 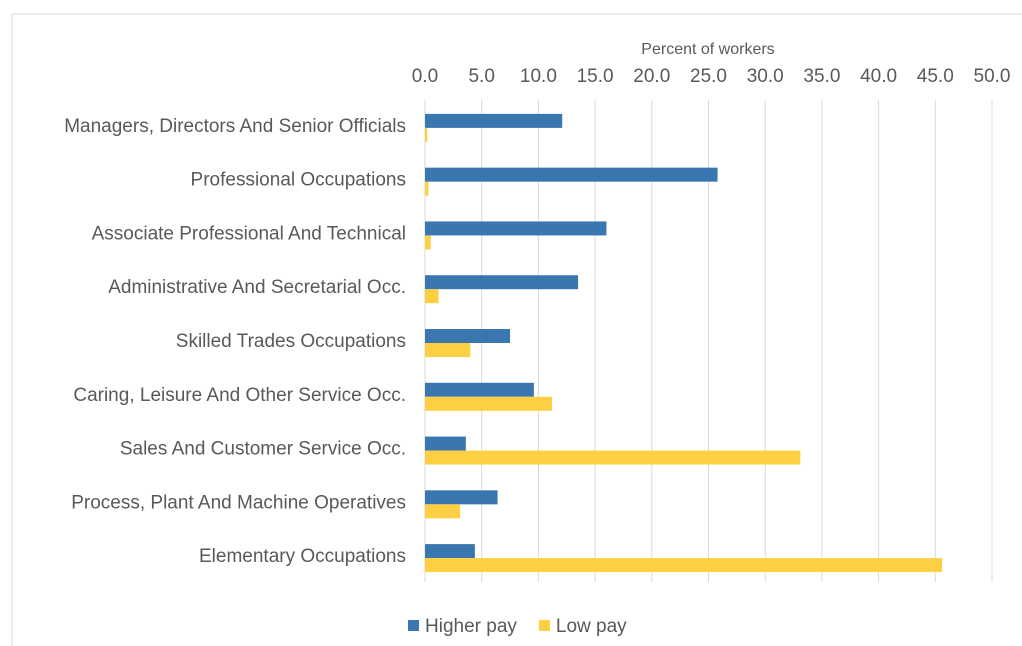 I want to click on x-tick-label: 35.0, so click(x=821, y=76).